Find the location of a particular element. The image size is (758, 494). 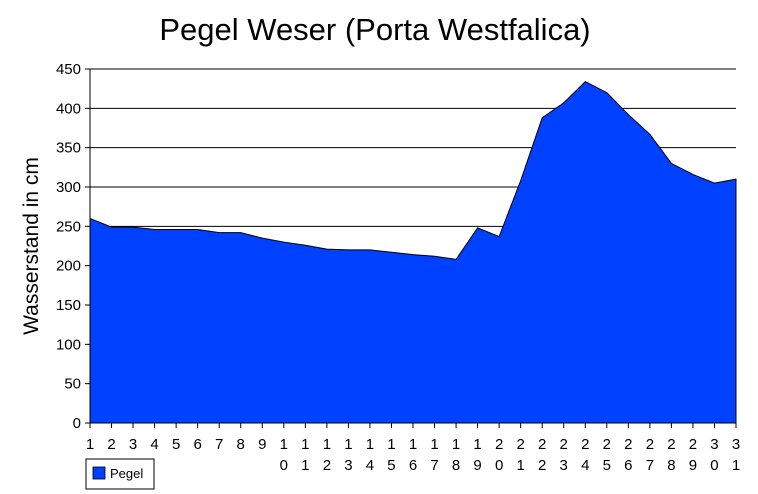

x-tick-label-5: 5 is located at coordinates (176, 444).